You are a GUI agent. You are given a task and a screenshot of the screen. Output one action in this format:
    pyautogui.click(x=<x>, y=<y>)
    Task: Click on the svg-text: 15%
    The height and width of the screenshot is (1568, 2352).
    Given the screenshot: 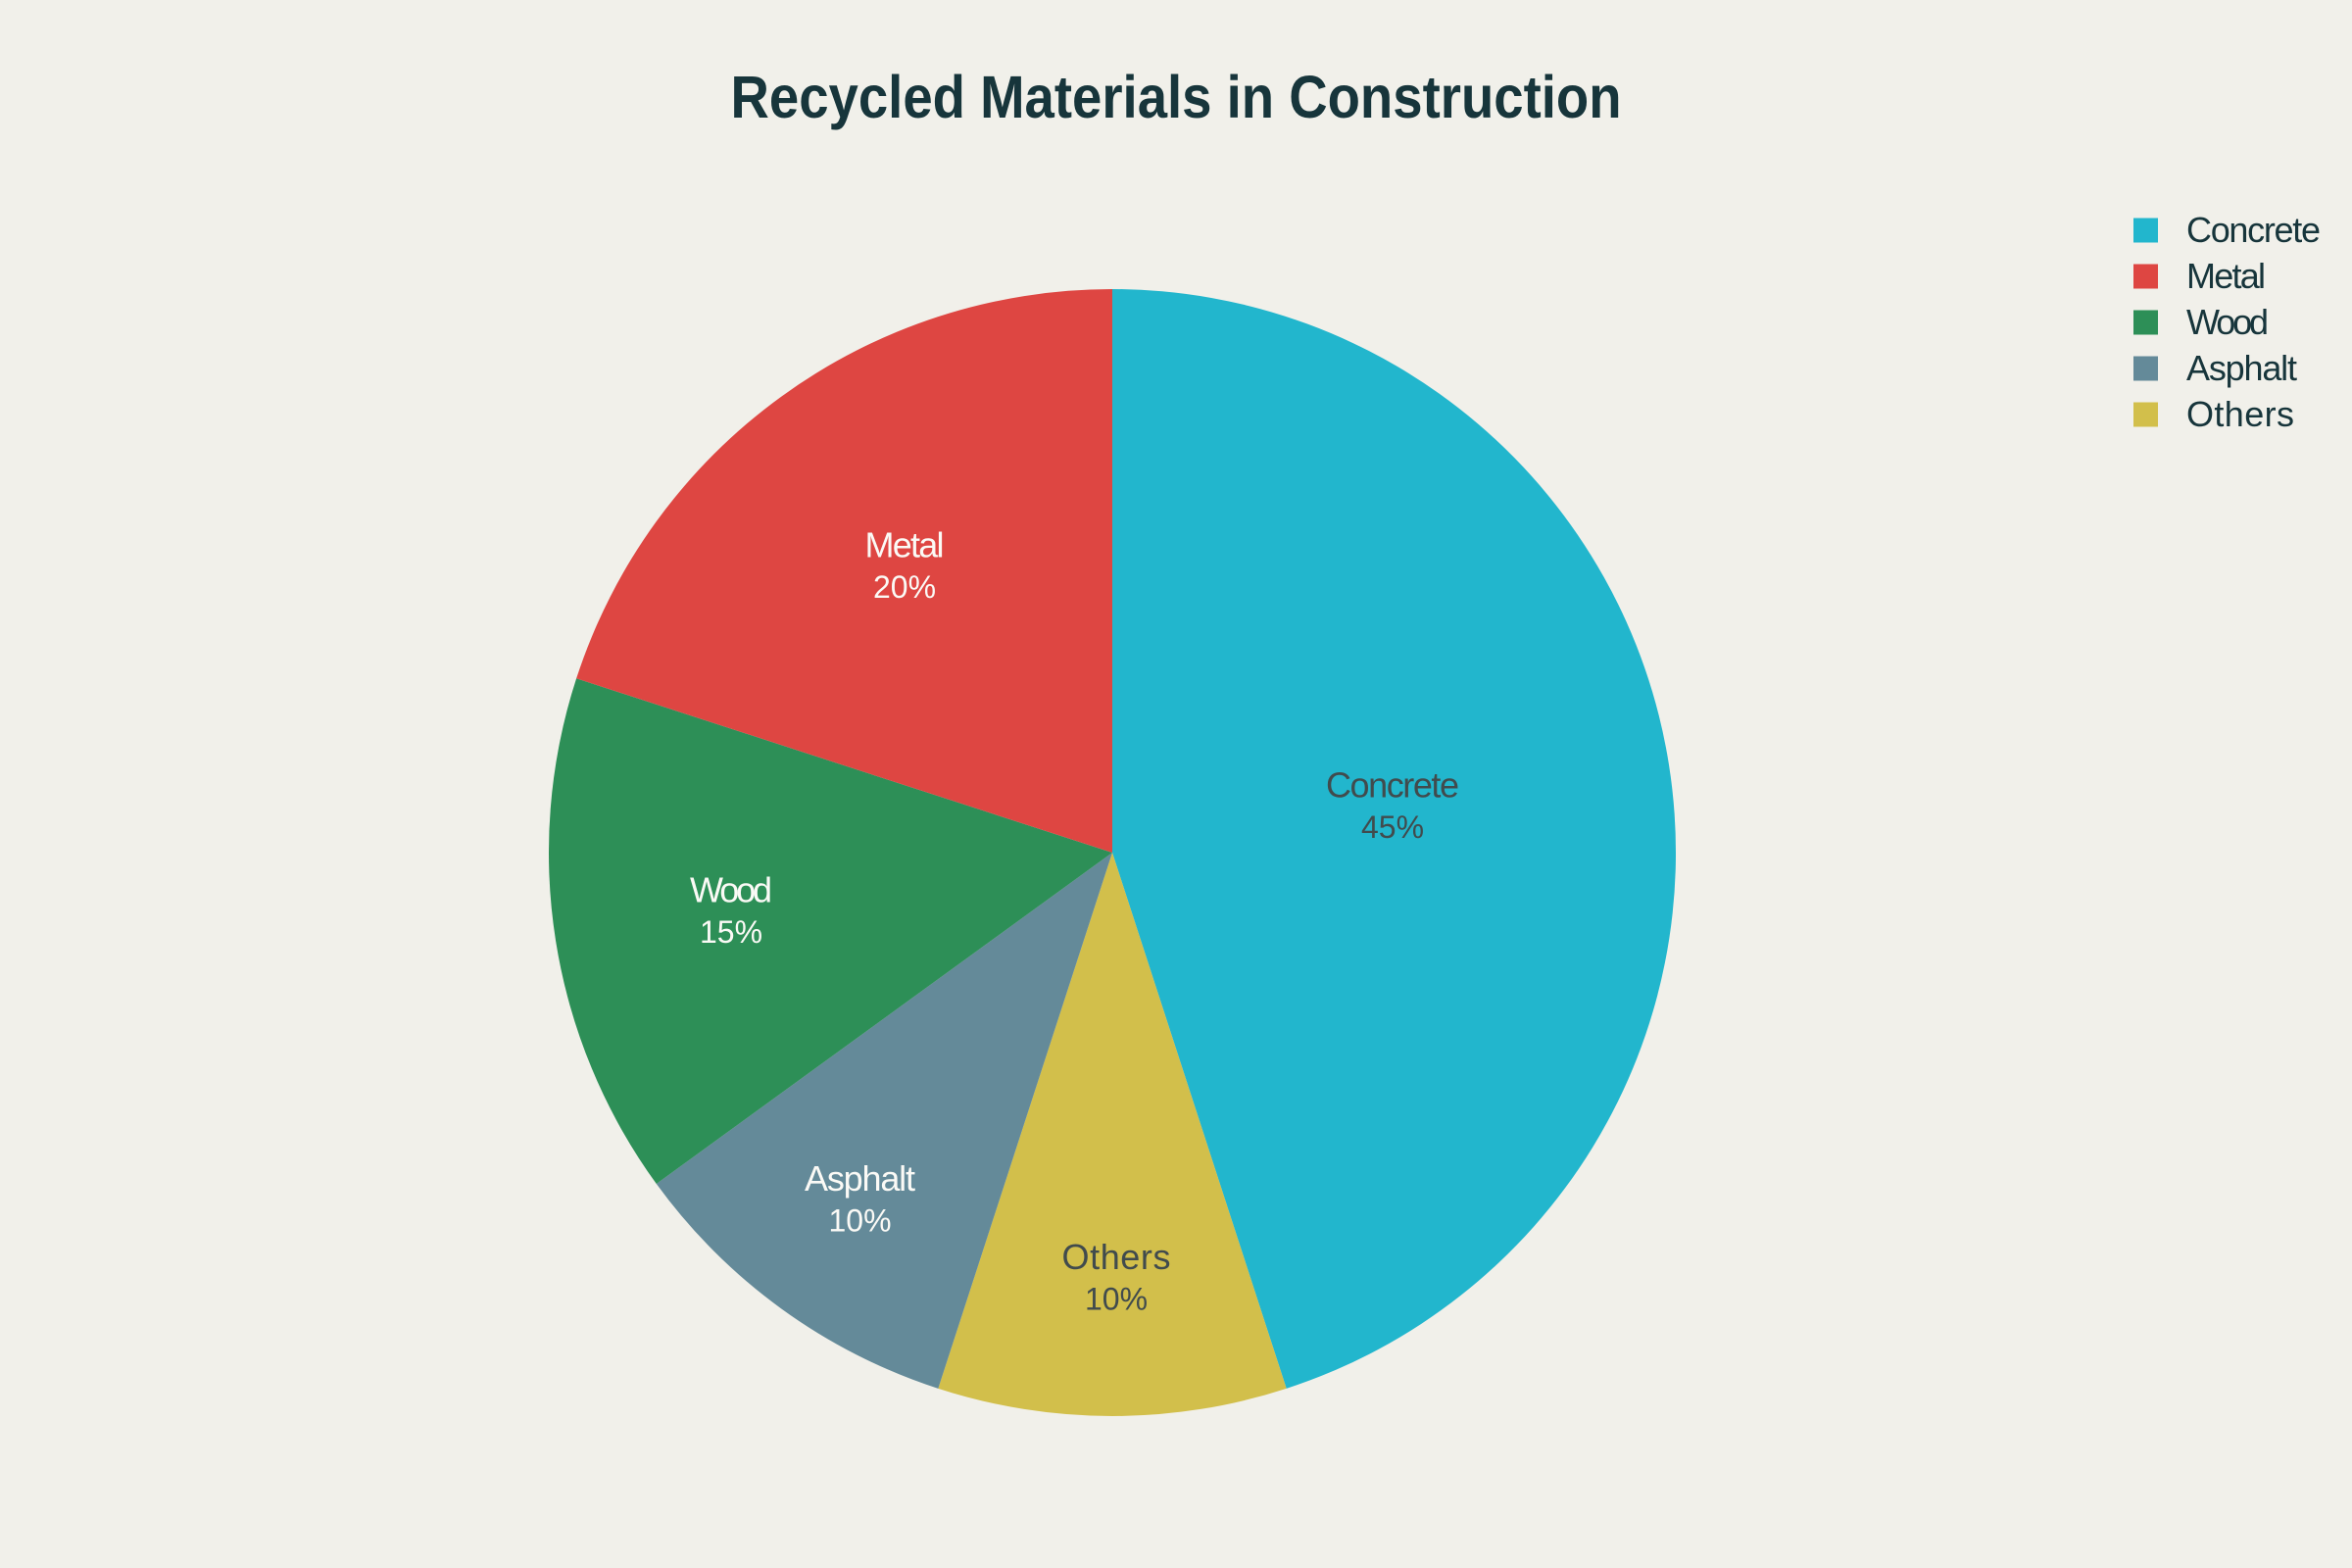 What is the action you would take?
    pyautogui.click(x=731, y=932)
    